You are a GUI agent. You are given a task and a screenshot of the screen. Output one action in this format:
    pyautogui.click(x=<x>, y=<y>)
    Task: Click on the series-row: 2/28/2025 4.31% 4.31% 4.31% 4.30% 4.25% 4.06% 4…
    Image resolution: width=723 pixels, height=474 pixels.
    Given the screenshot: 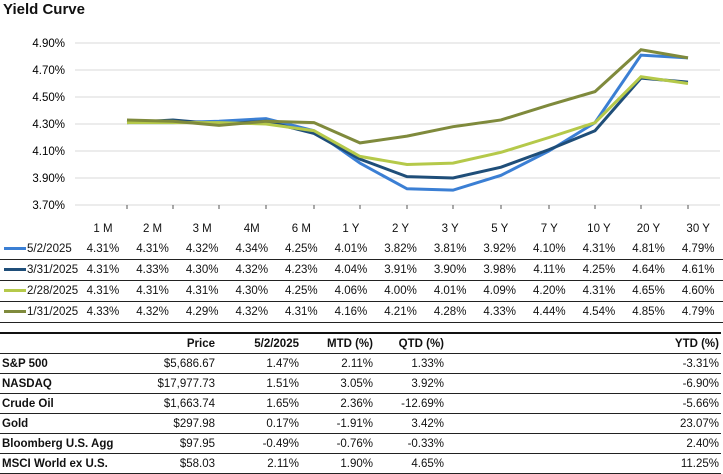 What is the action you would take?
    pyautogui.click(x=361, y=291)
    